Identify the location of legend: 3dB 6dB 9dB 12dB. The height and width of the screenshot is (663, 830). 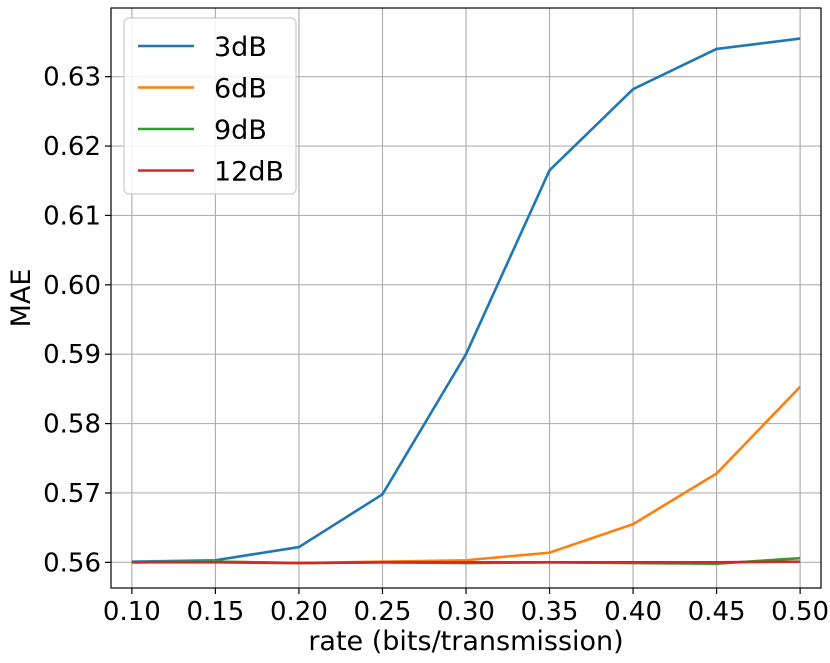
(210, 106).